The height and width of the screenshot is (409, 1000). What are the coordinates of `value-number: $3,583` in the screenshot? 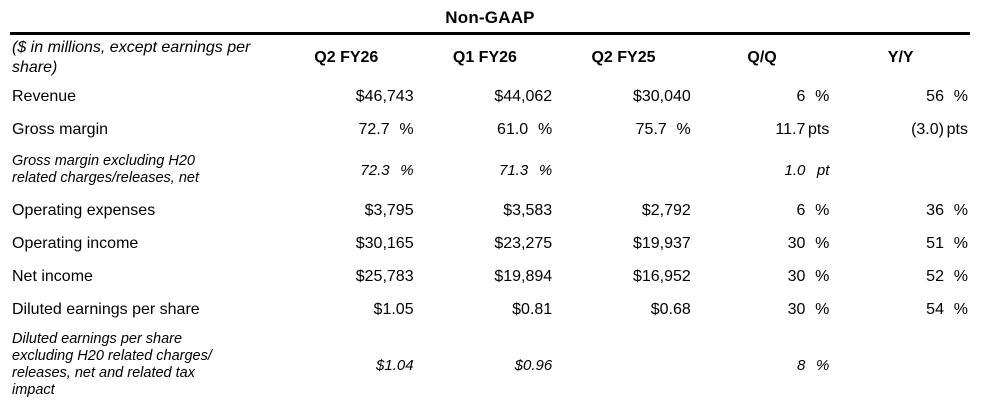 It's located at (528, 210).